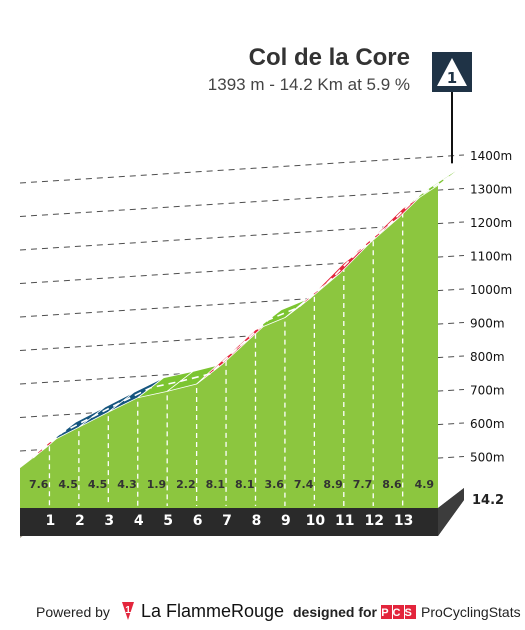 Image resolution: width=525 pixels, height=630 pixels. What do you see at coordinates (51, 521) in the screenshot?
I see `km-label: 1` at bounding box center [51, 521].